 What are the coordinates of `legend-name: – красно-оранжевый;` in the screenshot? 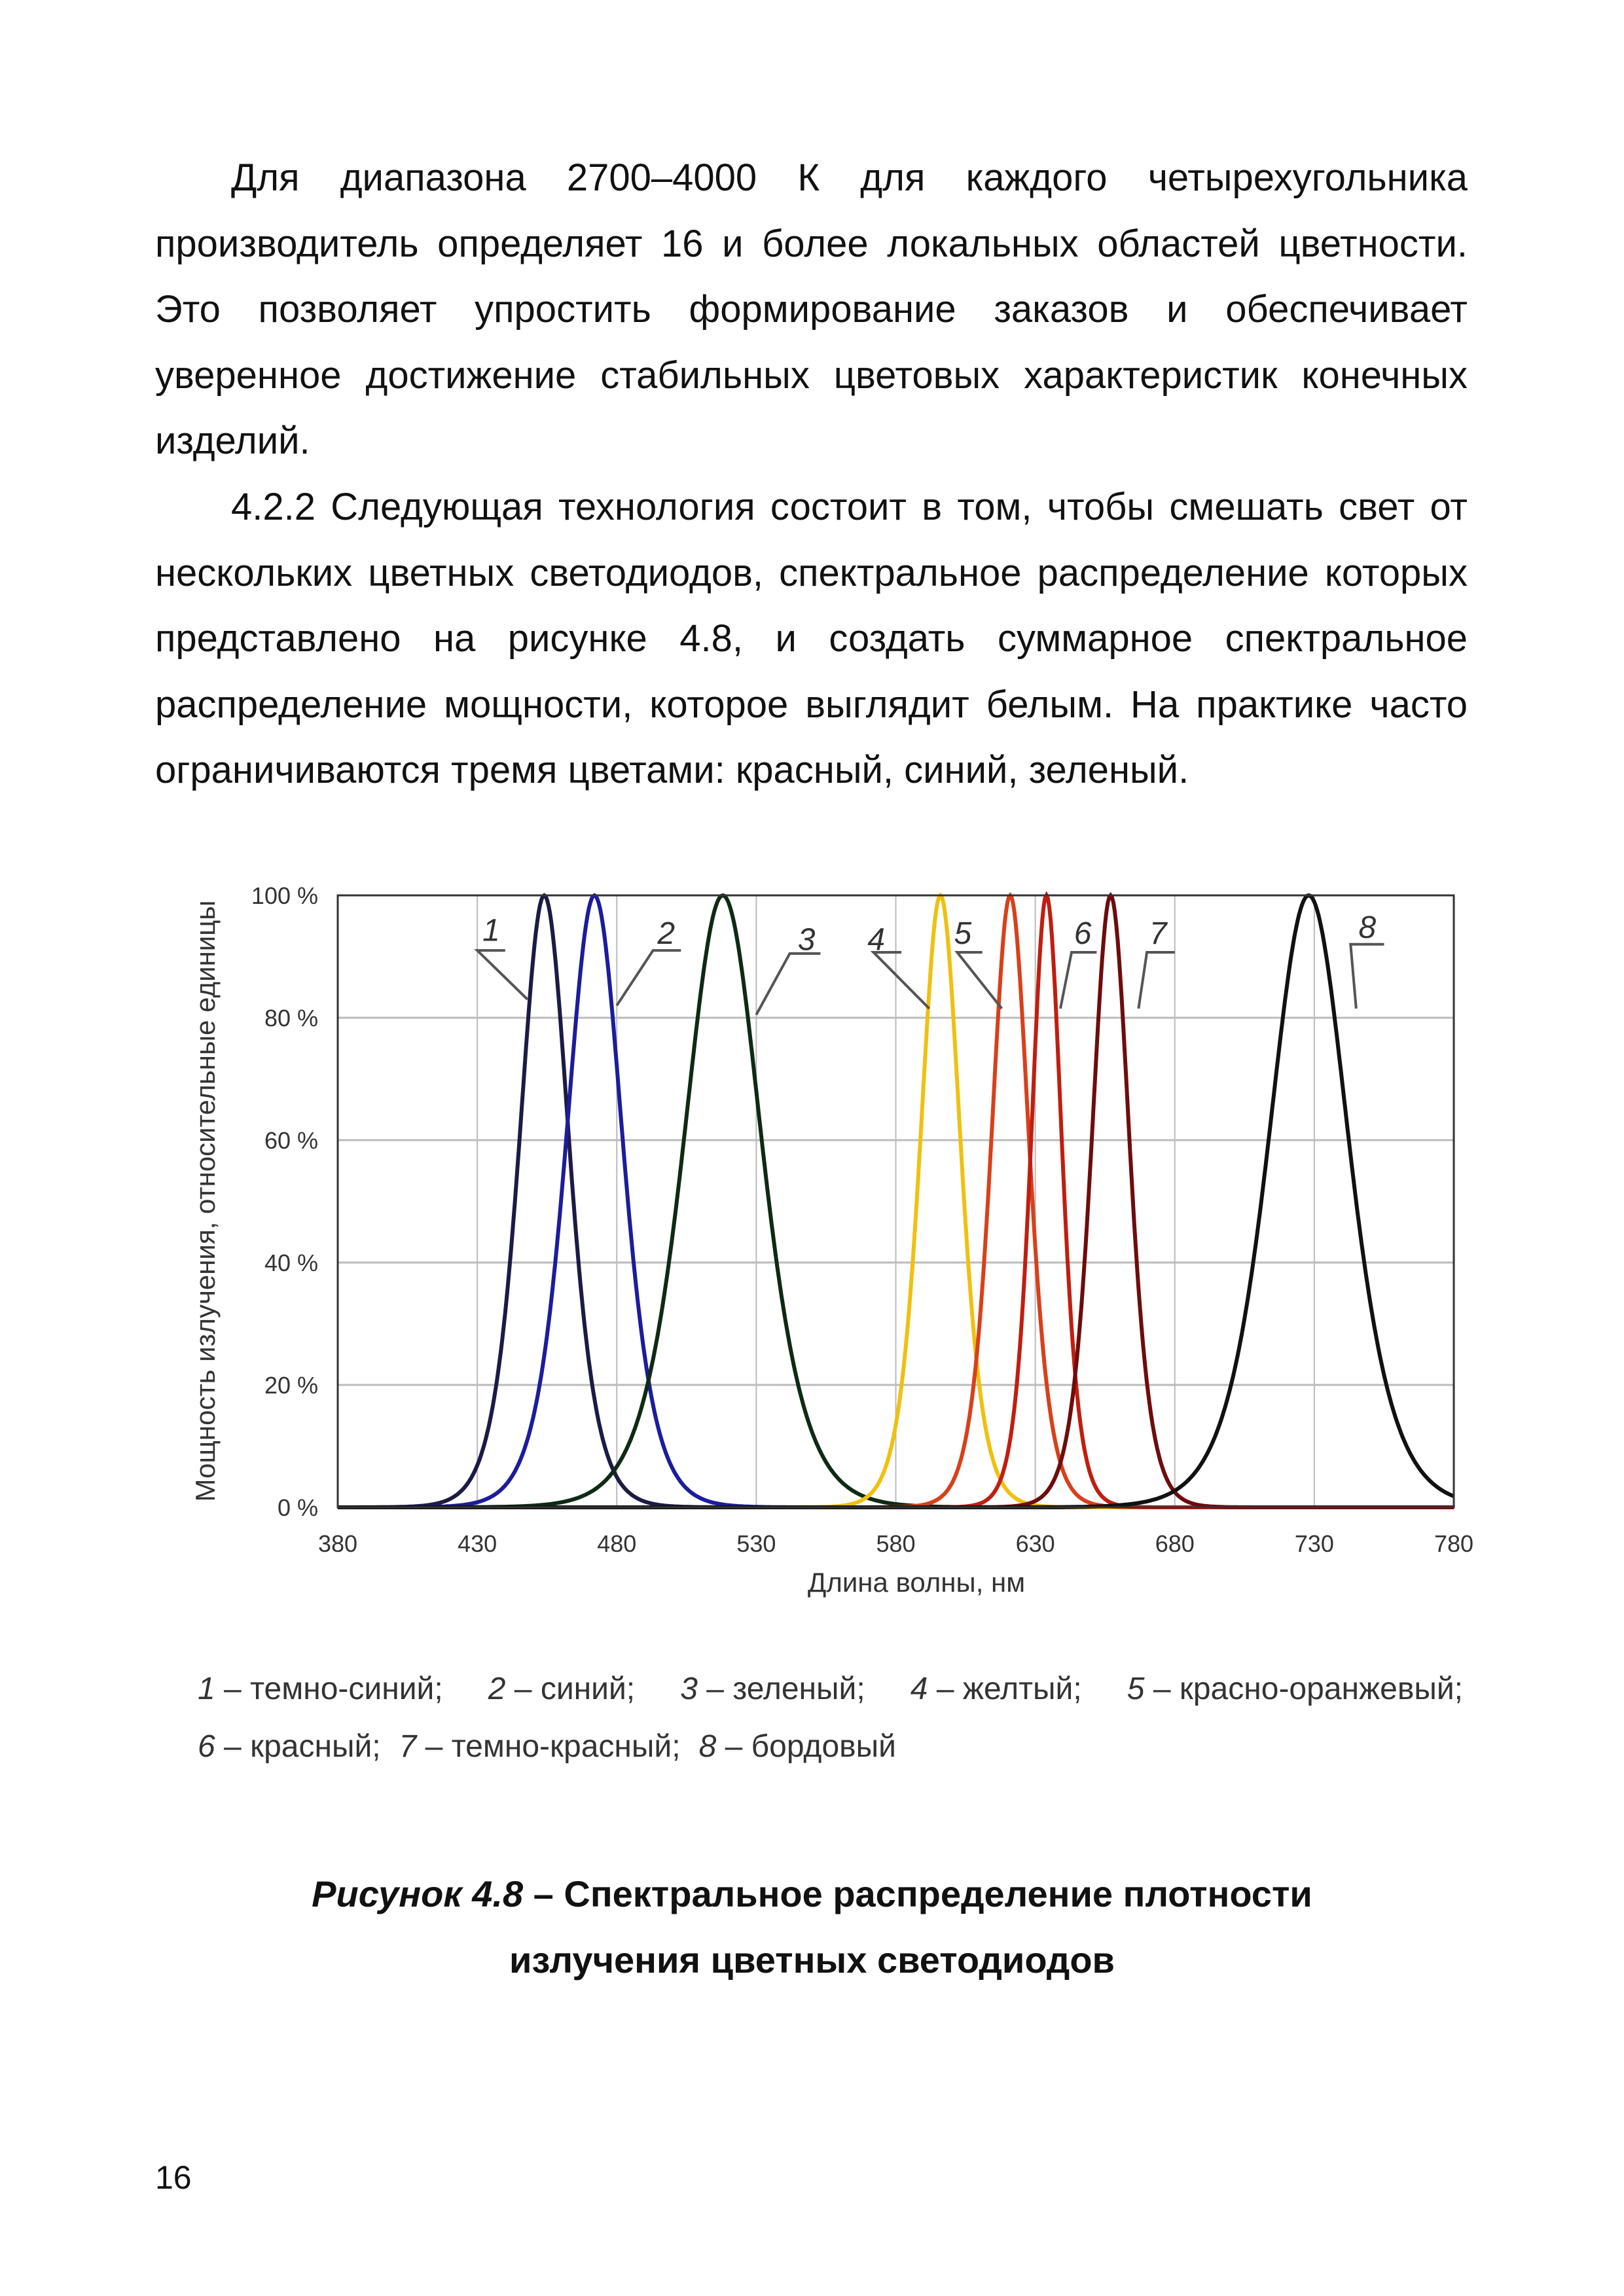 It's located at (1303, 1689).